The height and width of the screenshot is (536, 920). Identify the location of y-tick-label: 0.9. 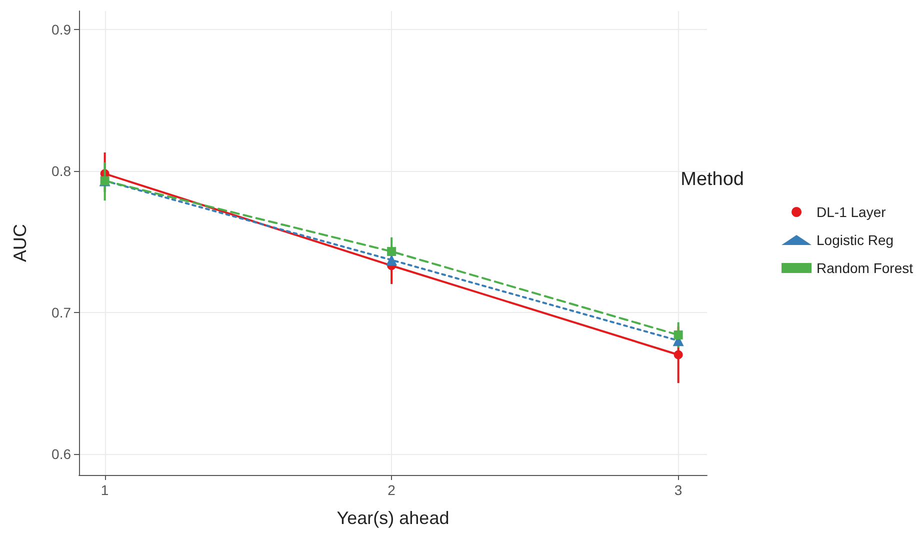
(62, 29).